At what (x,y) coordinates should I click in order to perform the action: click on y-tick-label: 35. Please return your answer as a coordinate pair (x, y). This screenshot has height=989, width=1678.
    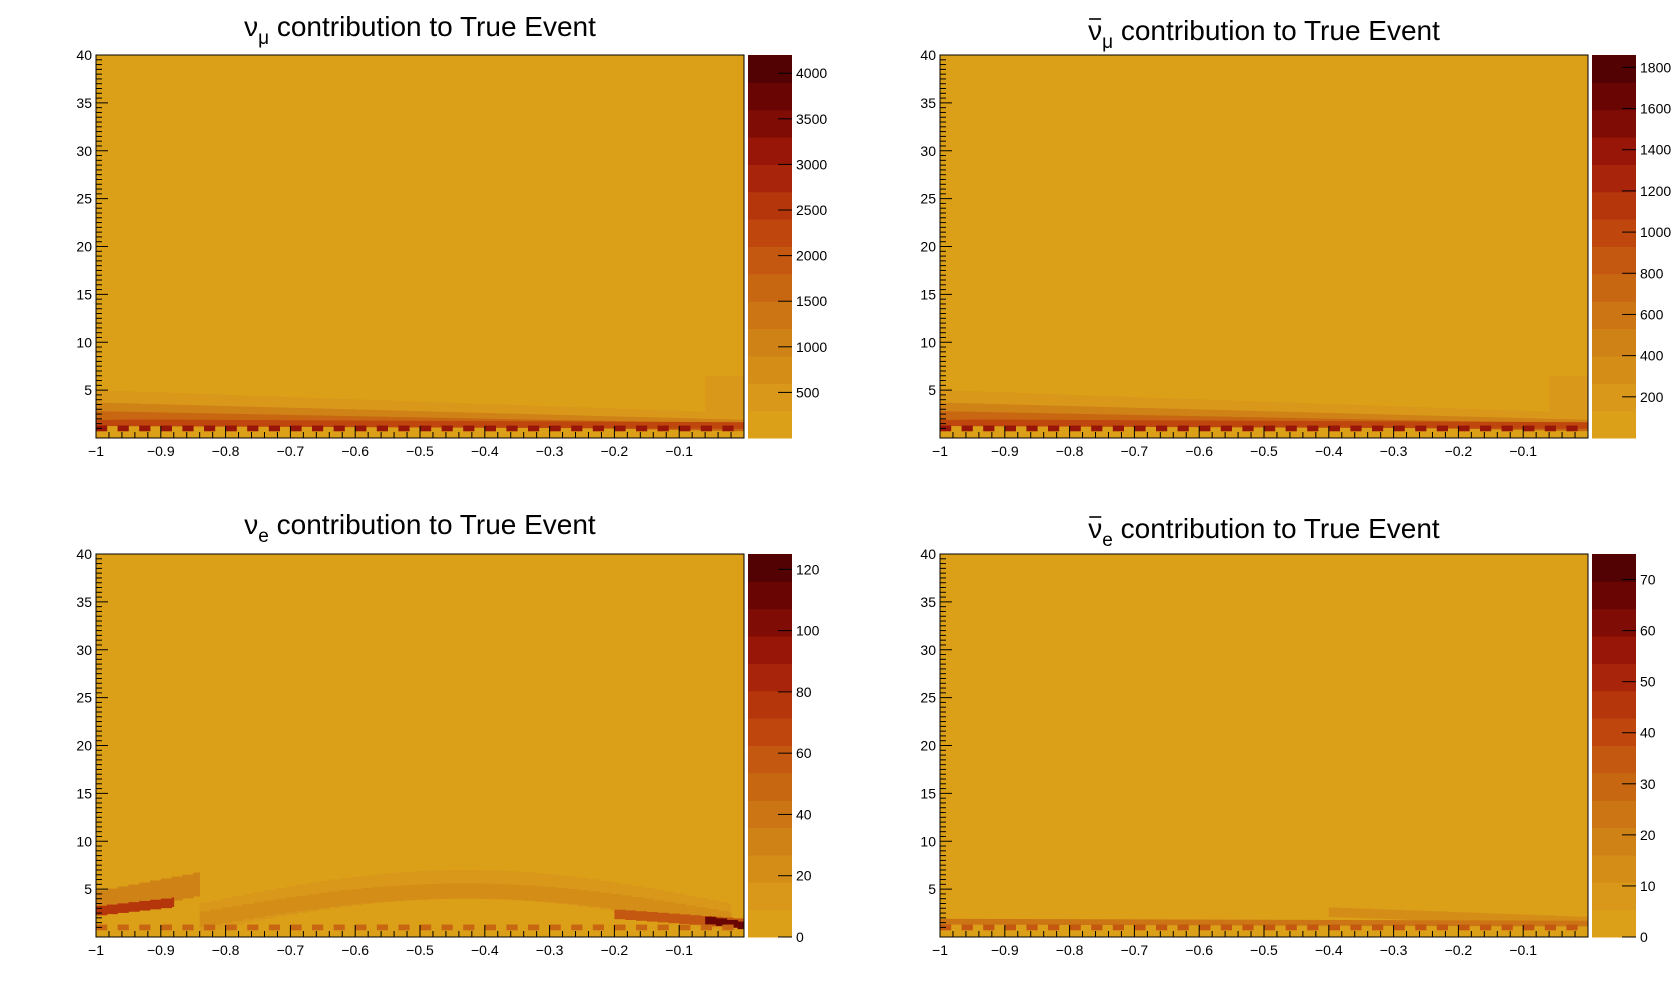
    Looking at the image, I should click on (84, 103).